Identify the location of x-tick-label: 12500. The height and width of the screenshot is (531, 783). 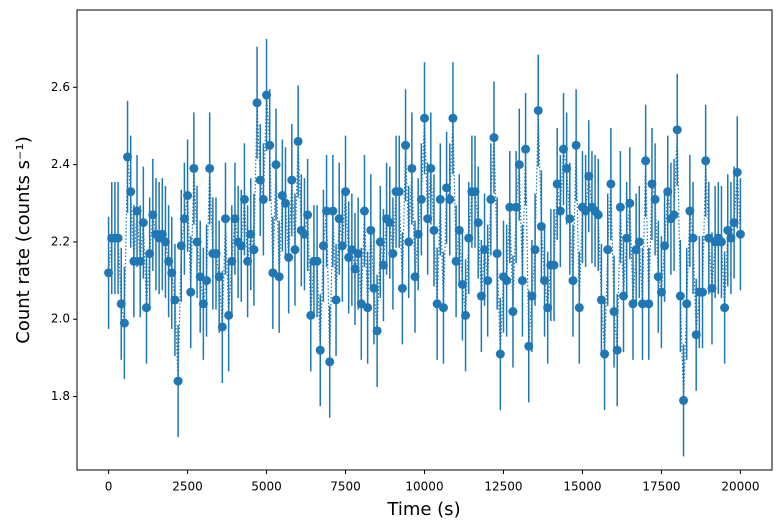
(503, 487).